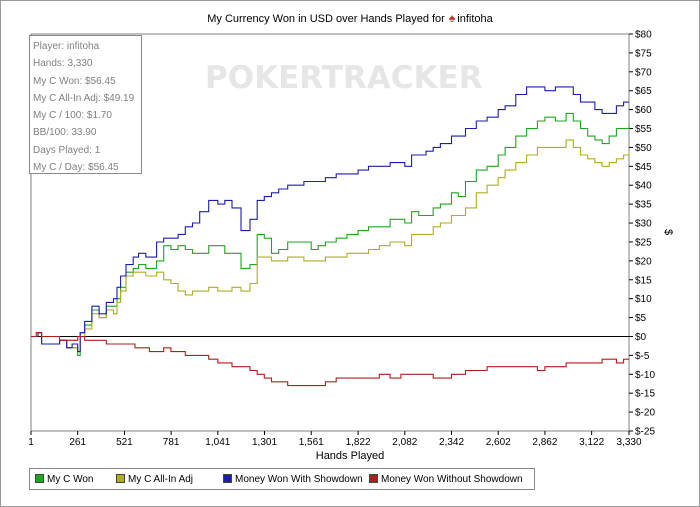 The image size is (700, 507). Describe the element at coordinates (641, 318) in the screenshot. I see `y-tick-label: $5` at that location.